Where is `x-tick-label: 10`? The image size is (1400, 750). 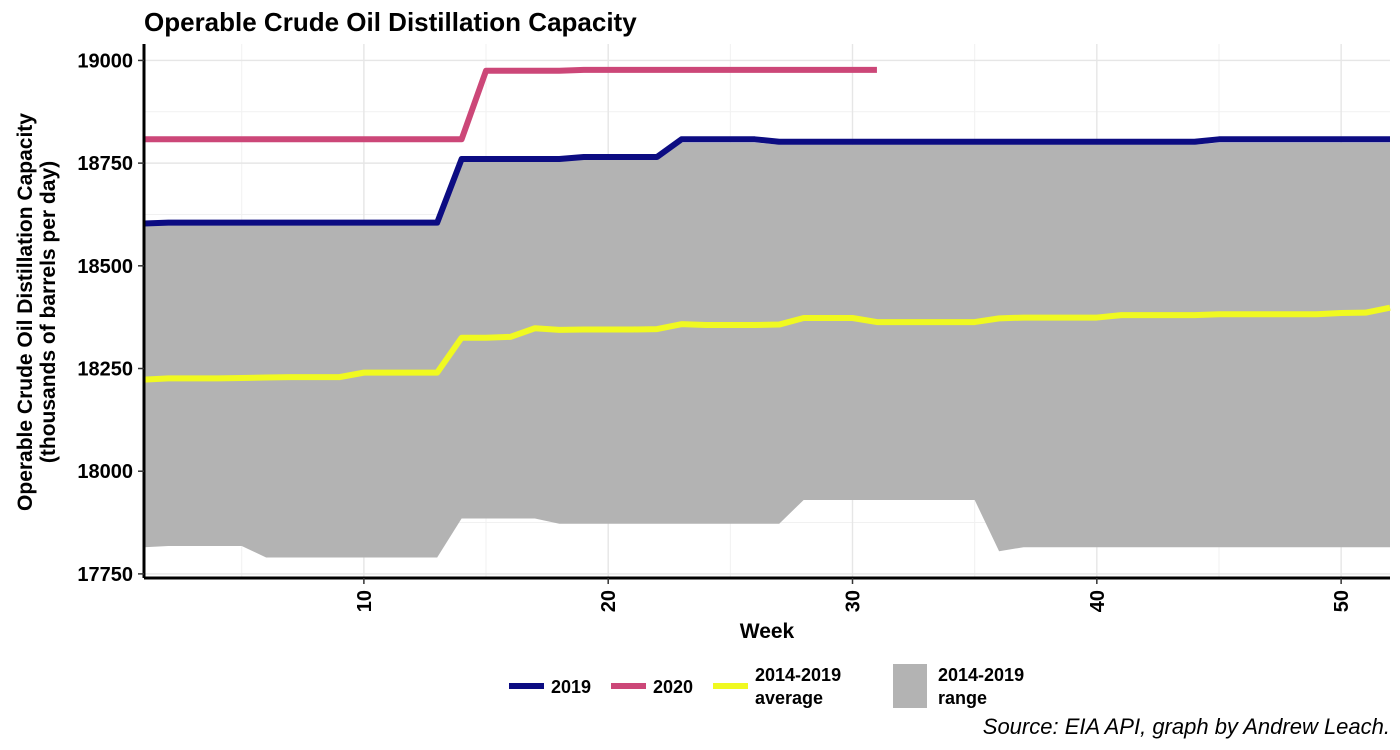 x-tick-label: 10 is located at coordinates (365, 601).